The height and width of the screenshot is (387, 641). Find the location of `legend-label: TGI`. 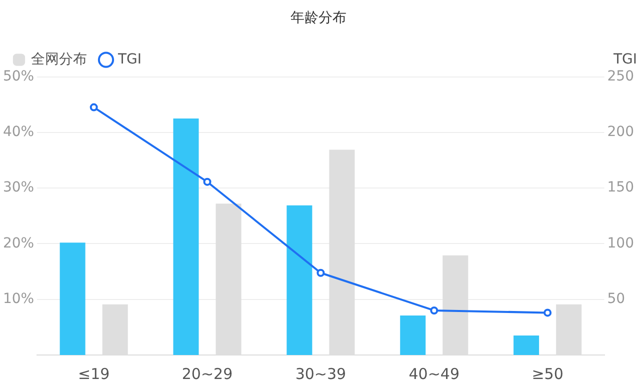

legend-label: TGI is located at coordinates (129, 59).